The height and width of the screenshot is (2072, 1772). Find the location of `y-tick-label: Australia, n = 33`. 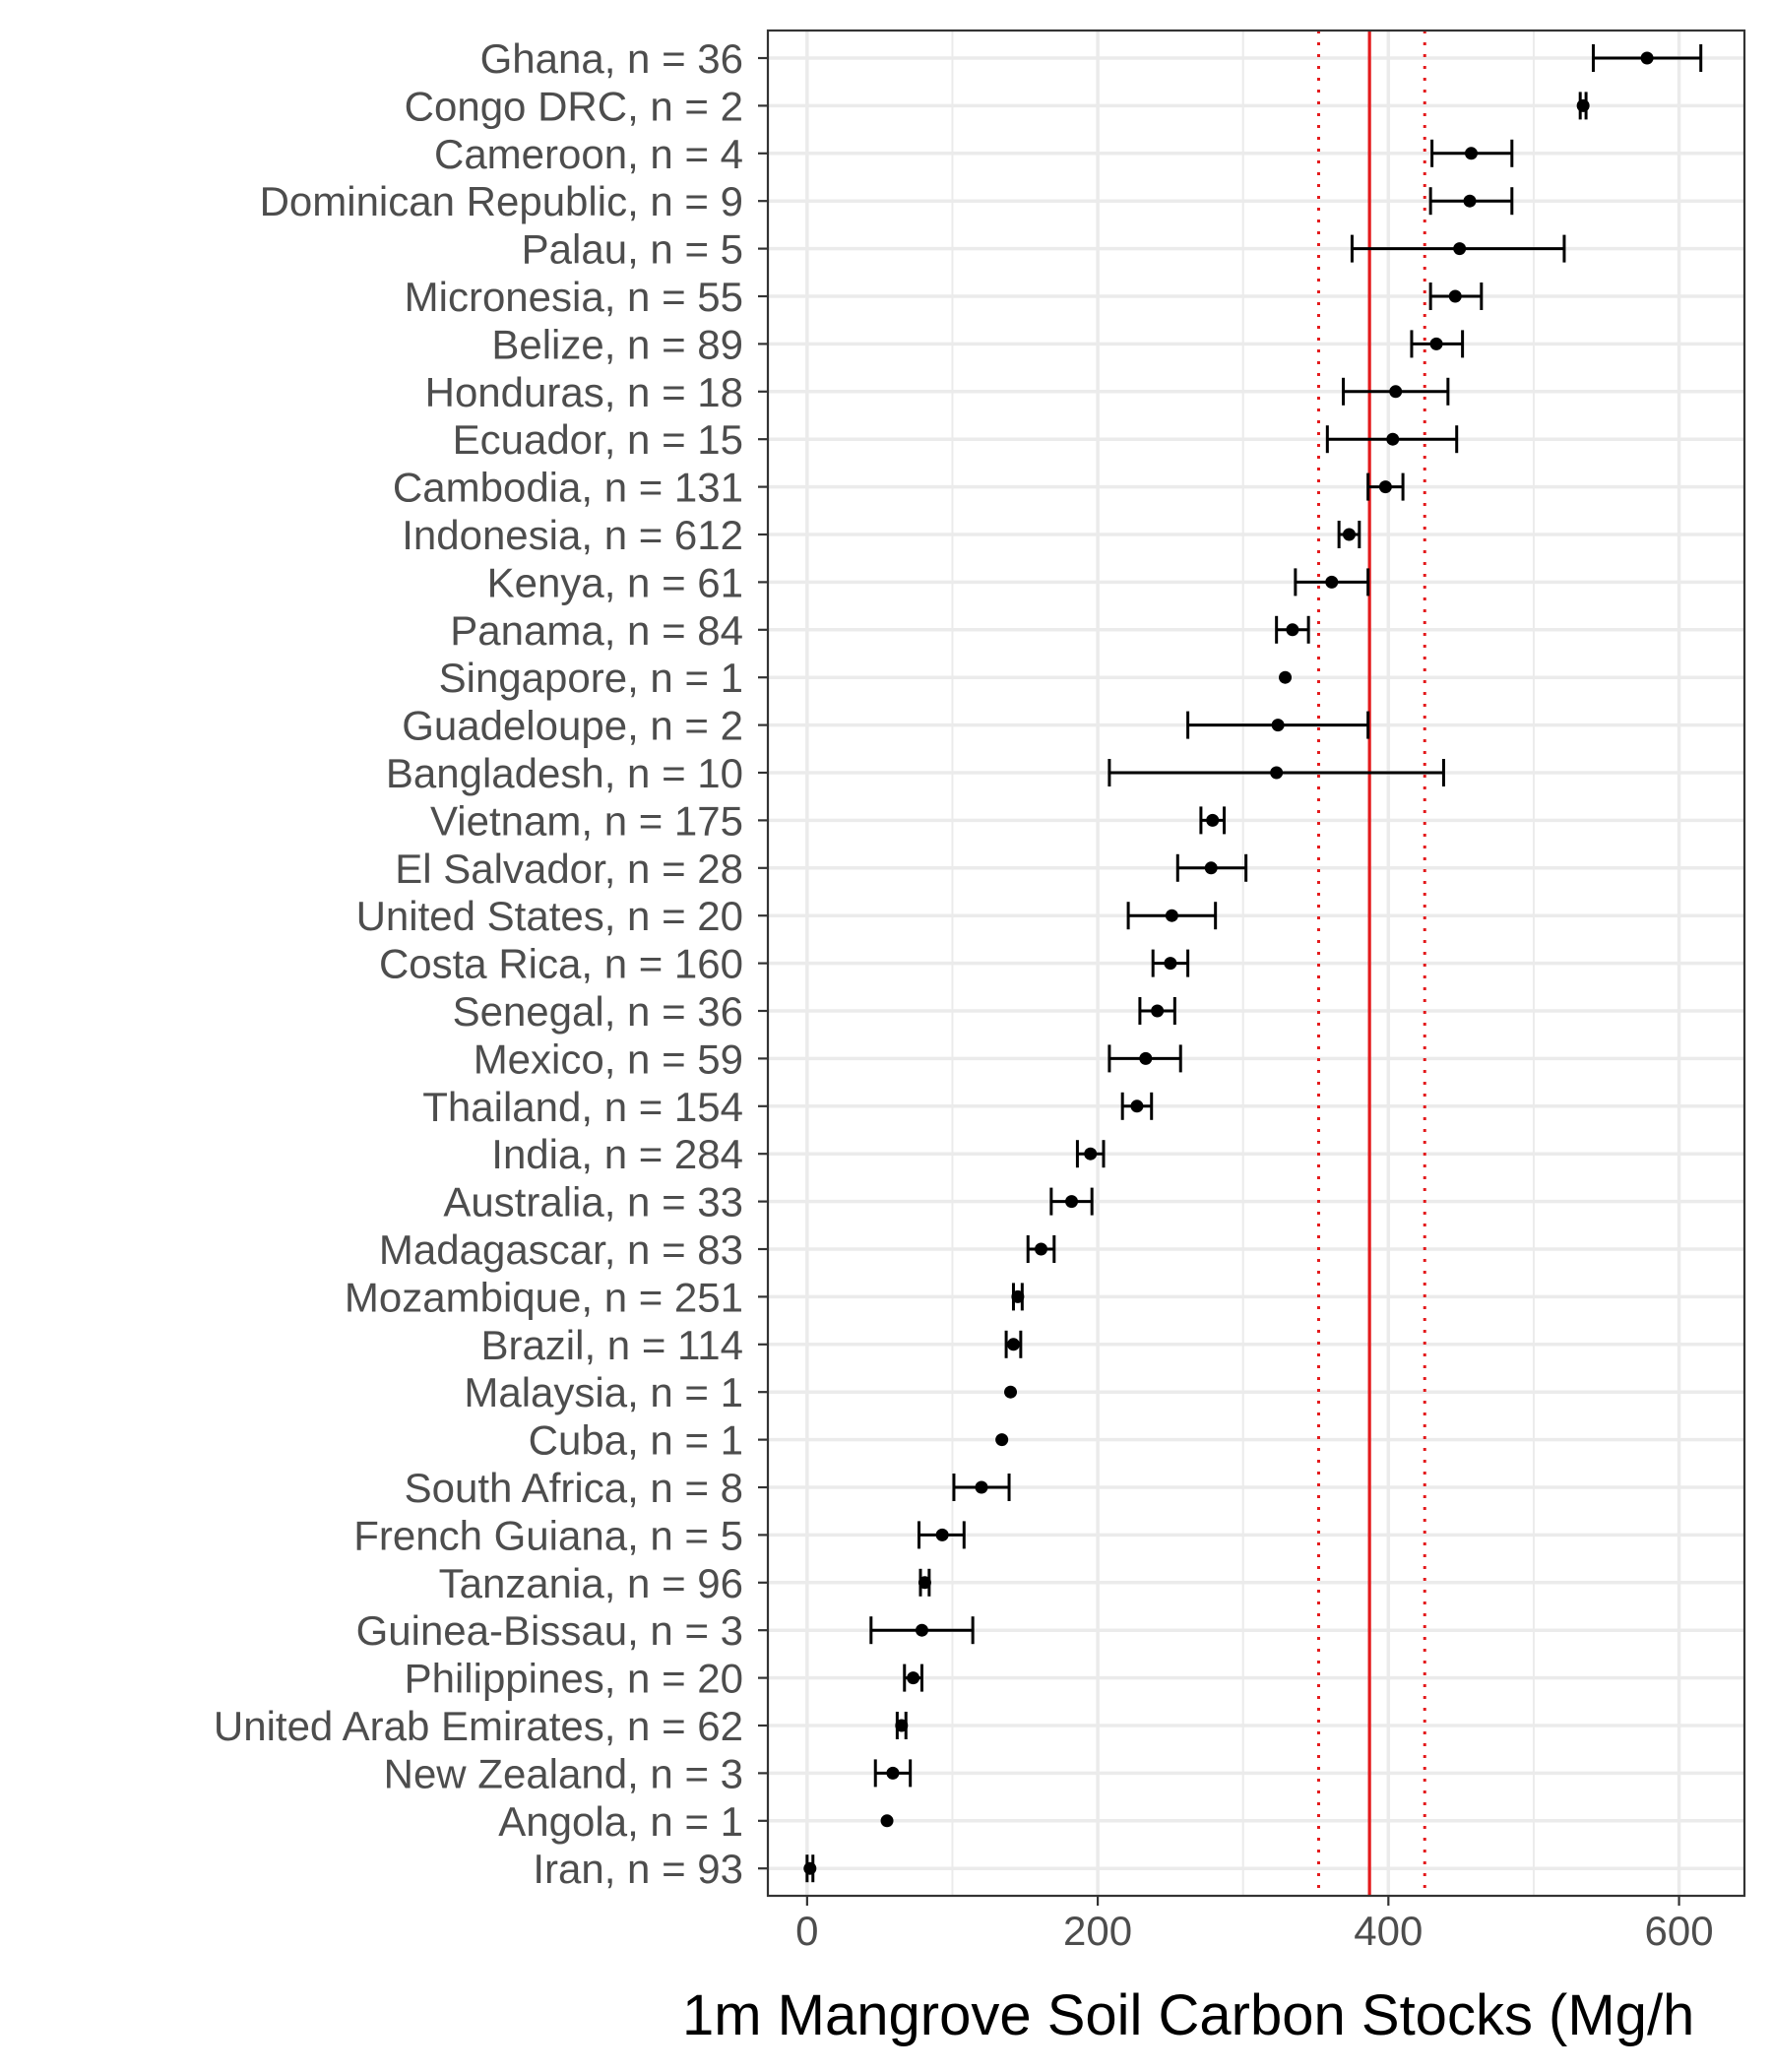

y-tick-label: Australia, n = 33 is located at coordinates (593, 1202).